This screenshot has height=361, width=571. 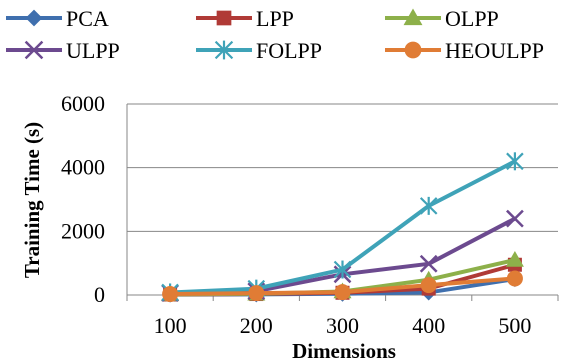 What do you see at coordinates (99, 294) in the screenshot?
I see `y-tick-label: 0` at bounding box center [99, 294].